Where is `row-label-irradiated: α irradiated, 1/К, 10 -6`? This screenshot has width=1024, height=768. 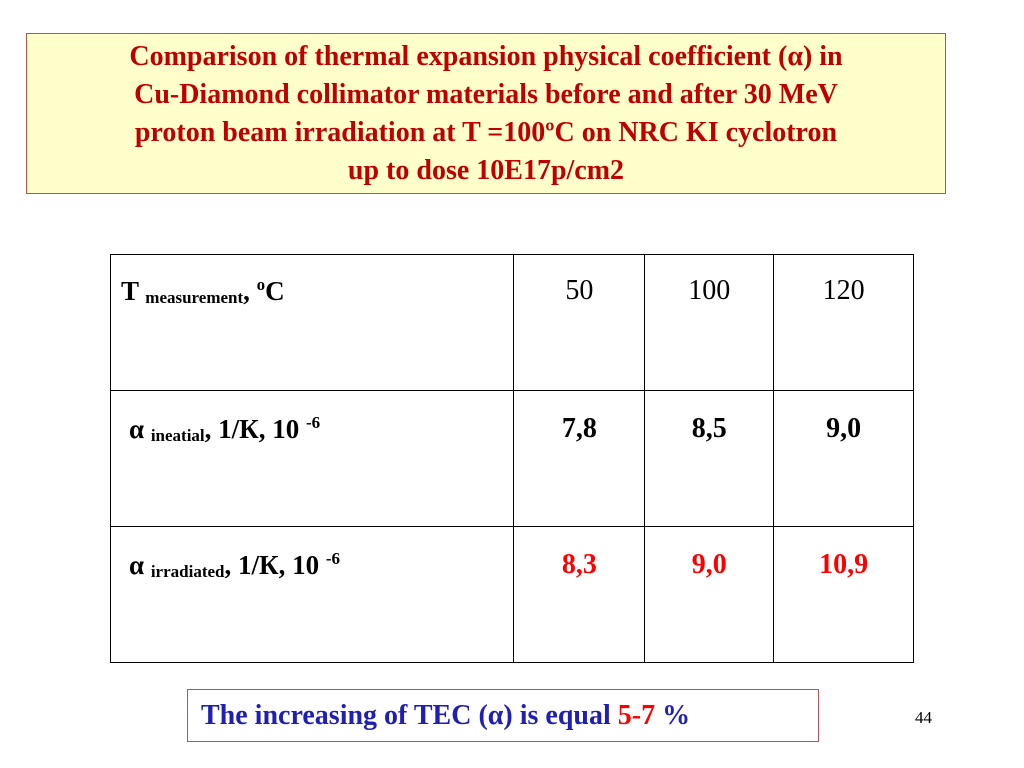 row-label-irradiated: α irradiated, 1/К, 10 -6 is located at coordinates (312, 594).